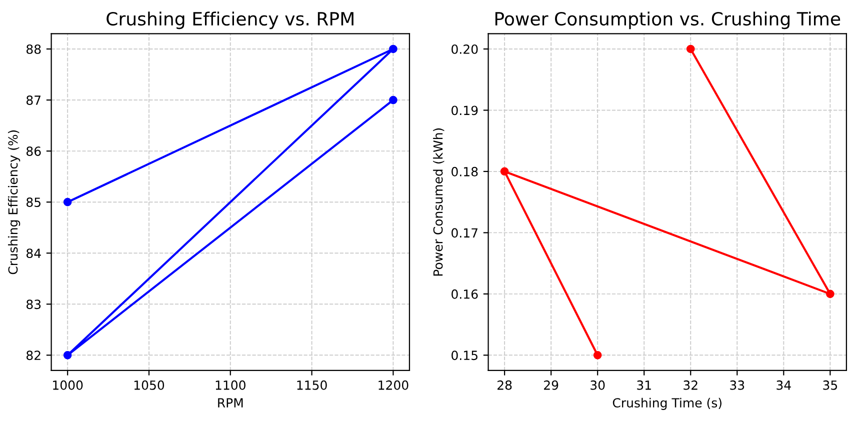  What do you see at coordinates (465, 171) in the screenshot?
I see `y-tick-label: 0.18` at bounding box center [465, 171].